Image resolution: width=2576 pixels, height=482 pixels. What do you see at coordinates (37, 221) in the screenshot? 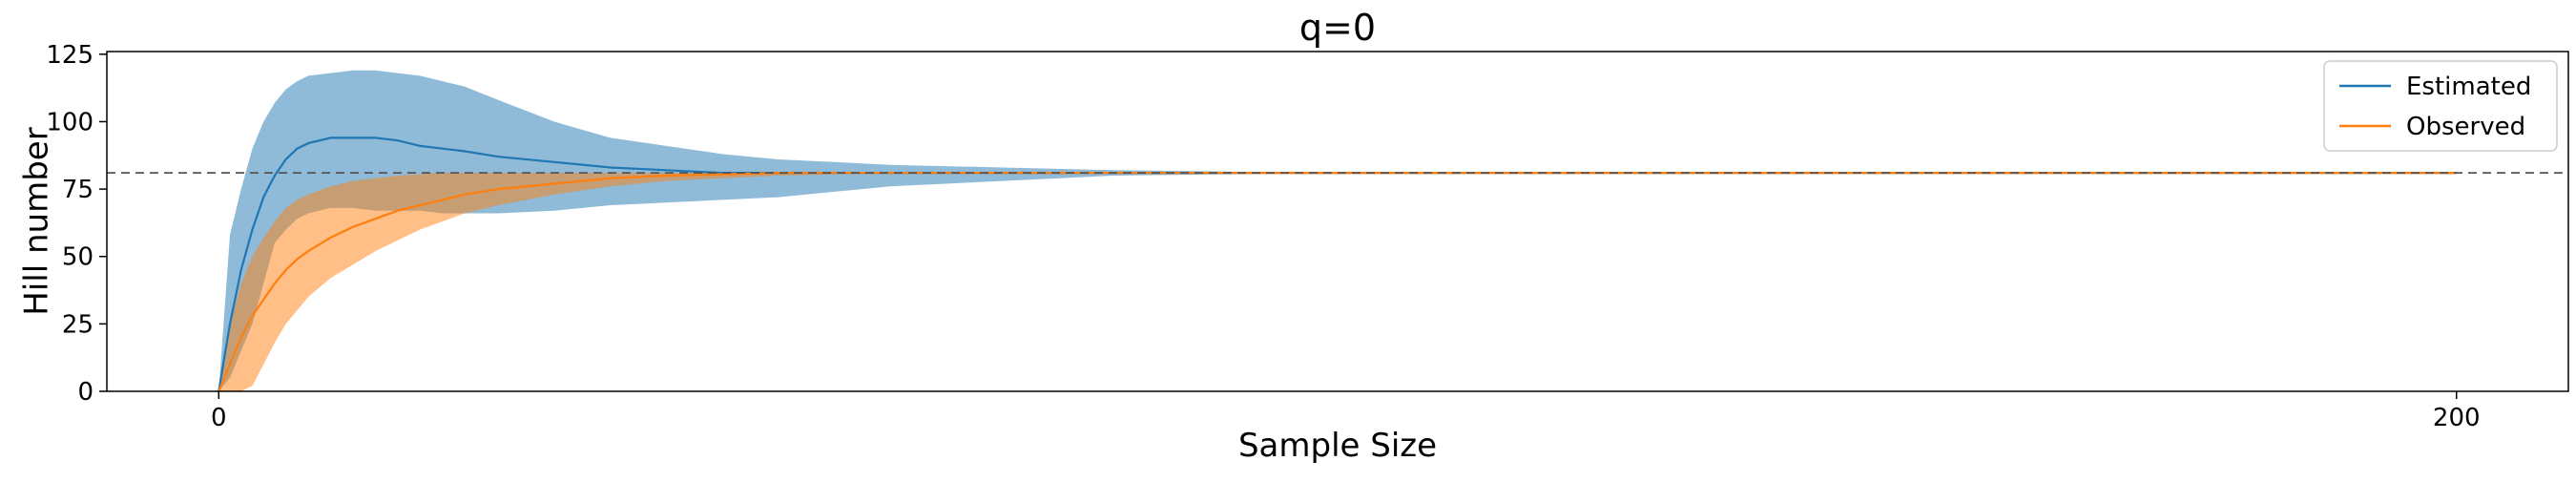
I see `y-axis-label: Hill number` at bounding box center [37, 221].